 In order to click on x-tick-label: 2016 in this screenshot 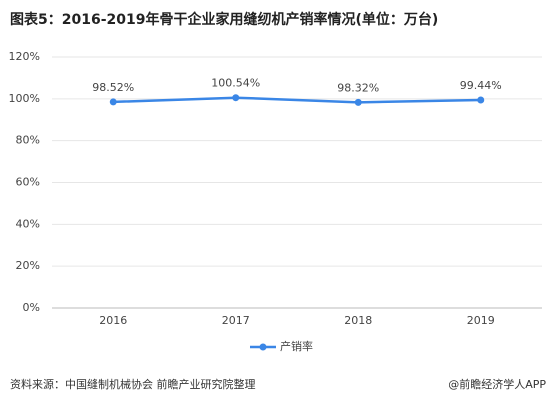, I will do `click(113, 320)`.